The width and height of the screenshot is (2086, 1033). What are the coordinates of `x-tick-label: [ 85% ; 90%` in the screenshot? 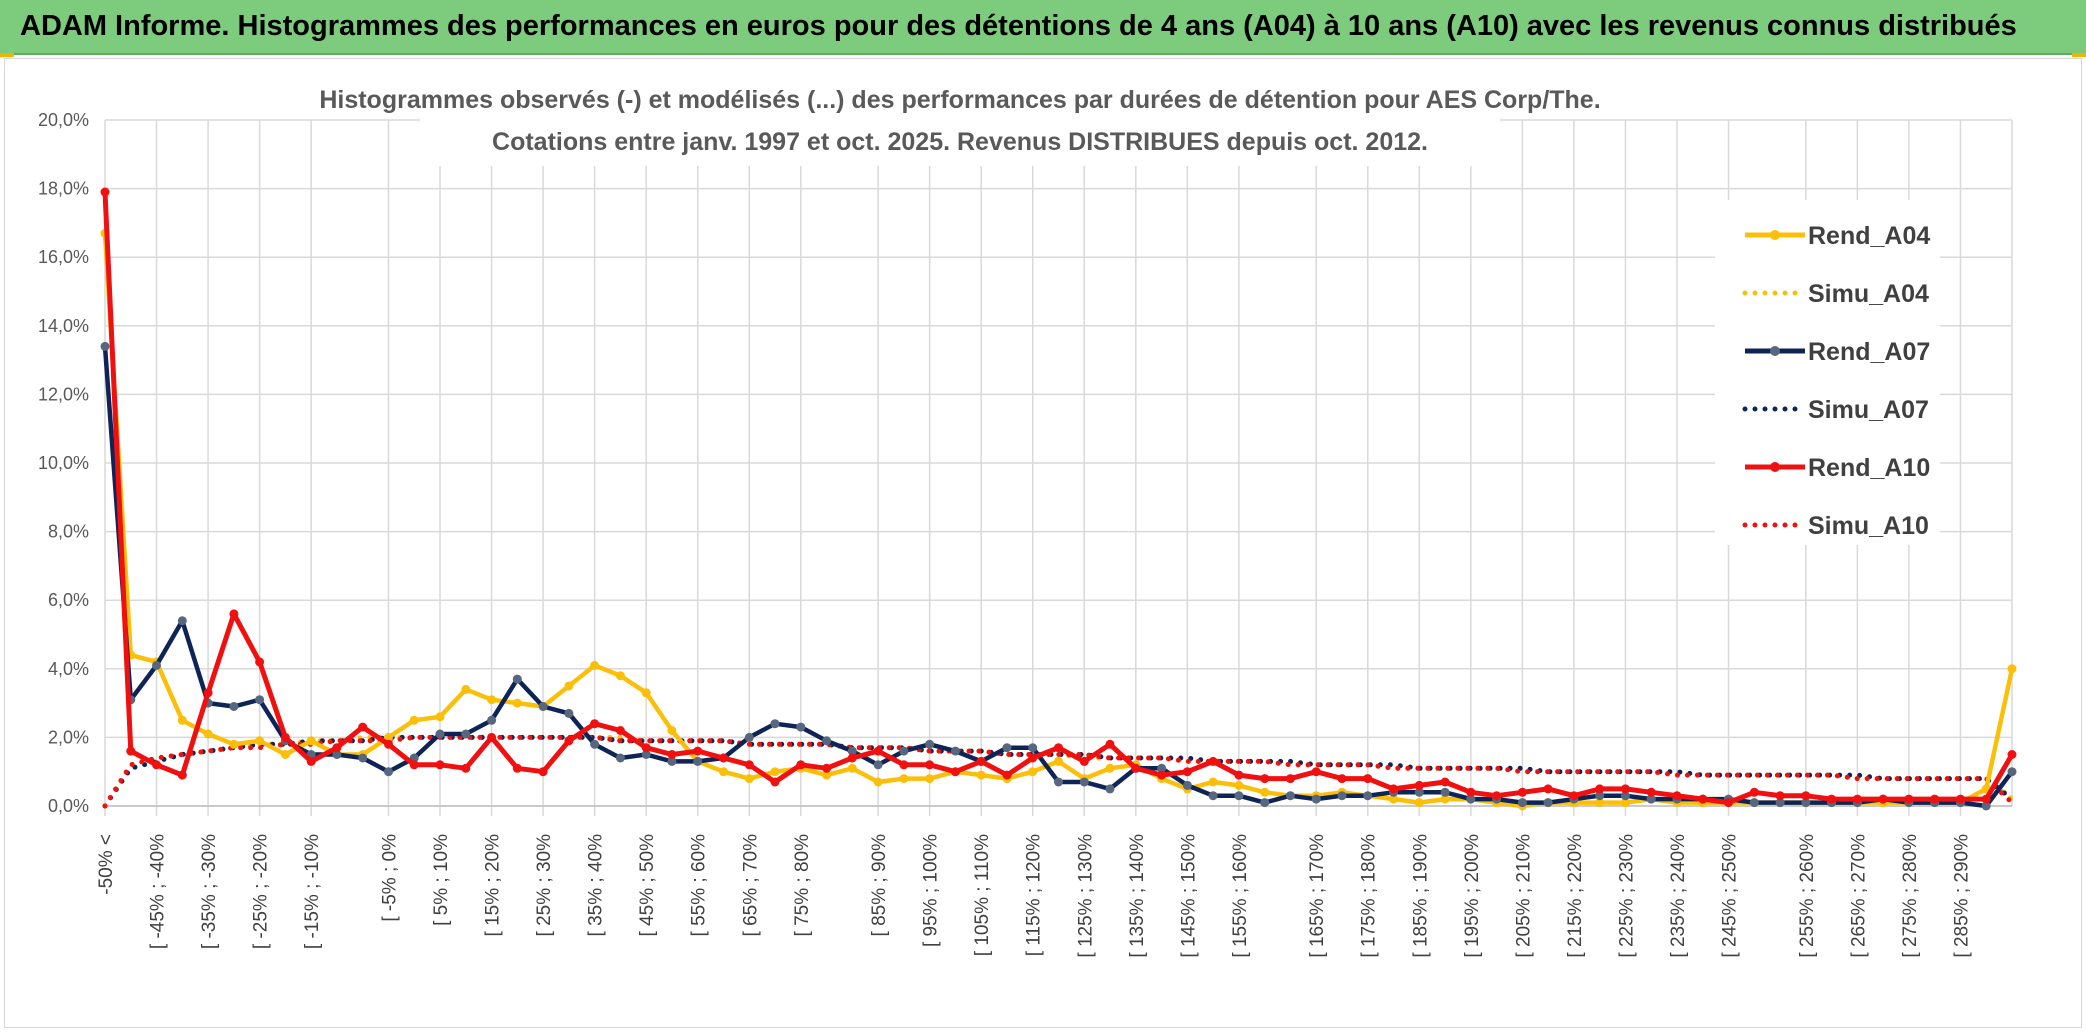 It's located at (879, 885).